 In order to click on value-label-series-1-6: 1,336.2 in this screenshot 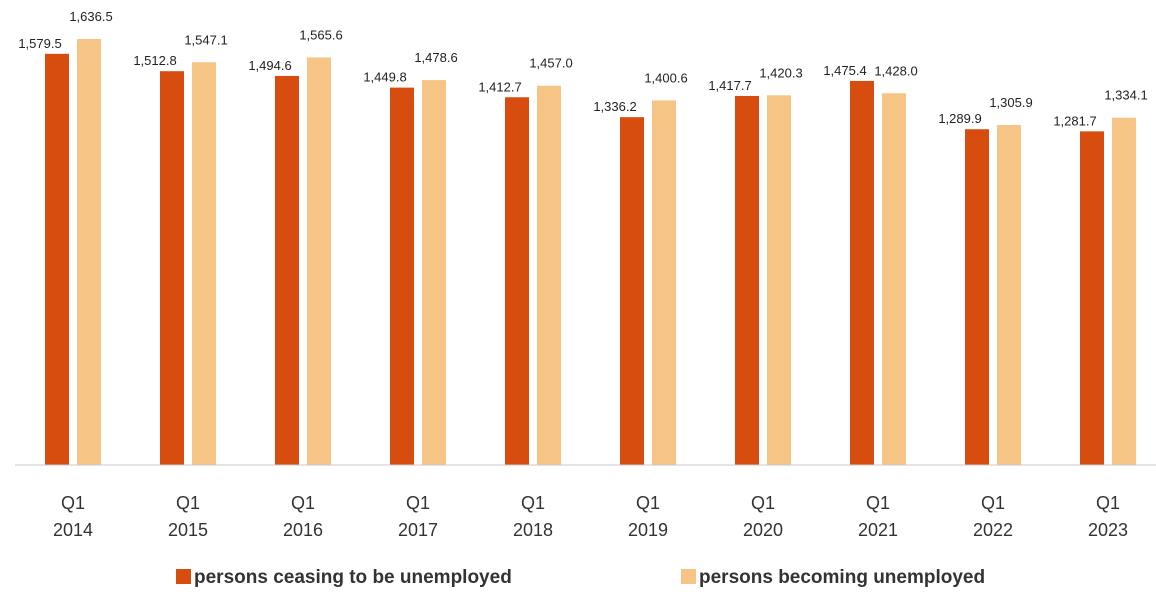, I will do `click(614, 106)`.